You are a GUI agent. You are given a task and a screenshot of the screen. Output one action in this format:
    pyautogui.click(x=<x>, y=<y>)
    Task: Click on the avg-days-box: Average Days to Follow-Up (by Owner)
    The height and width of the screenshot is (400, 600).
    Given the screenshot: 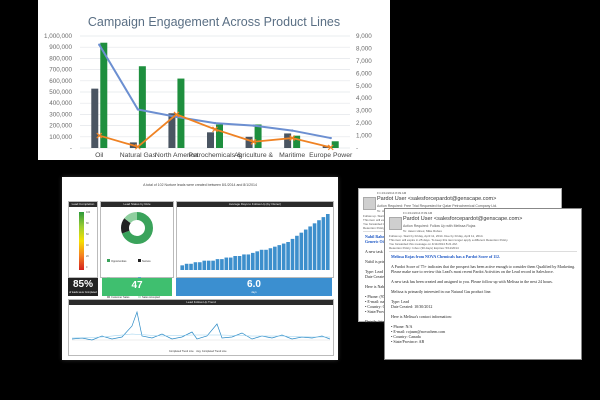 What is the action you would take?
    pyautogui.click(x=255, y=239)
    